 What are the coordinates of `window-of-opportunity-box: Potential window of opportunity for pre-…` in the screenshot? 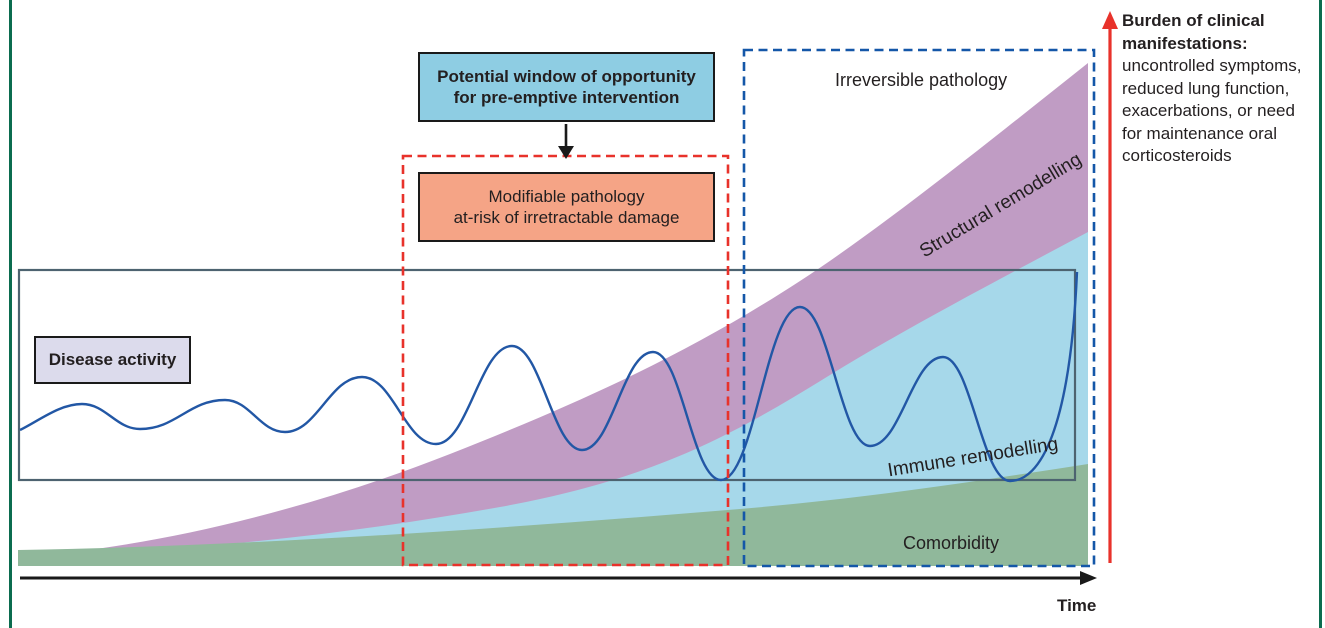 It's located at (566, 87).